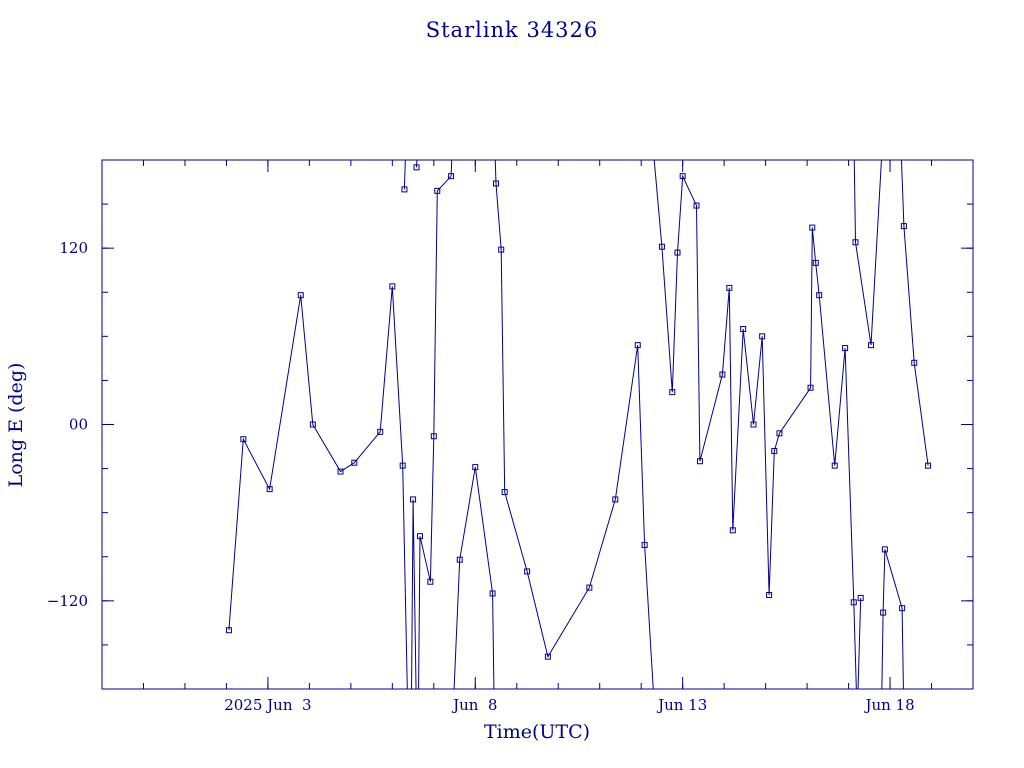 The image size is (1024, 768). Describe the element at coordinates (67, 601) in the screenshot. I see `y-tick-label: −120` at that location.